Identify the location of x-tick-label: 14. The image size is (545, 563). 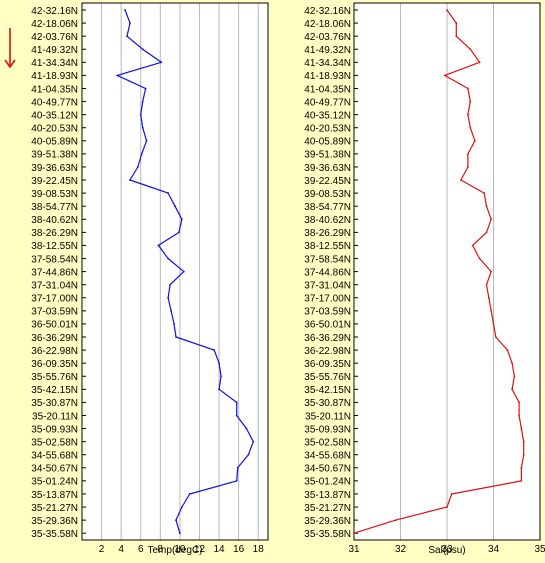
(219, 549).